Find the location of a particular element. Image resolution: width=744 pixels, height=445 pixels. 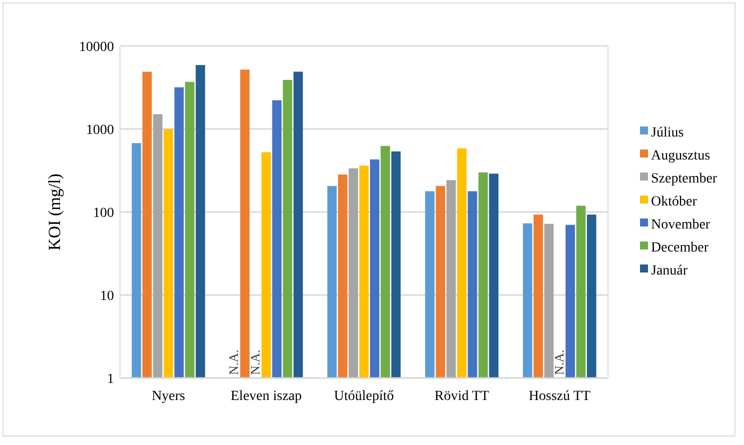

legend-label: Október is located at coordinates (674, 202).